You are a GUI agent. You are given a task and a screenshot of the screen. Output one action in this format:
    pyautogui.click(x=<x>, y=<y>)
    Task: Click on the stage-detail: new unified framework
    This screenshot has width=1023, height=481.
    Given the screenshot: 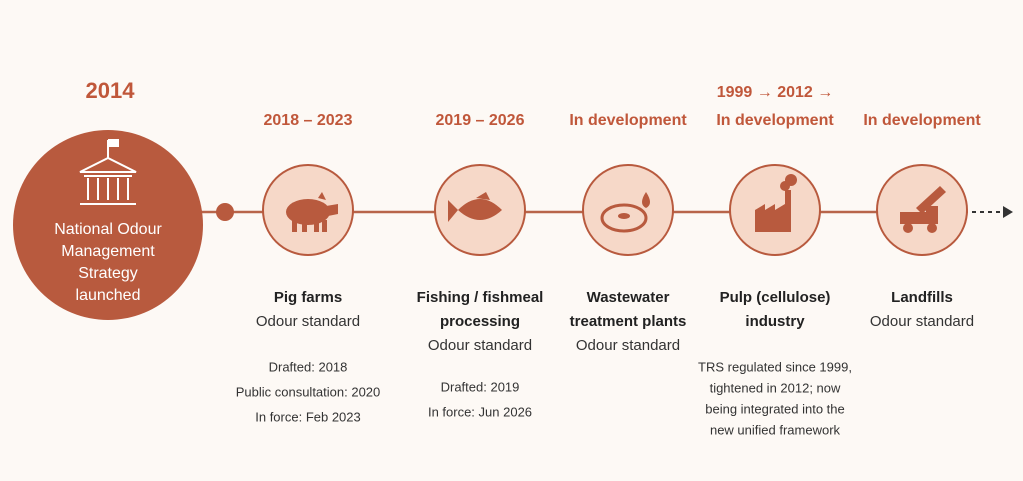 What is the action you would take?
    pyautogui.click(x=775, y=429)
    